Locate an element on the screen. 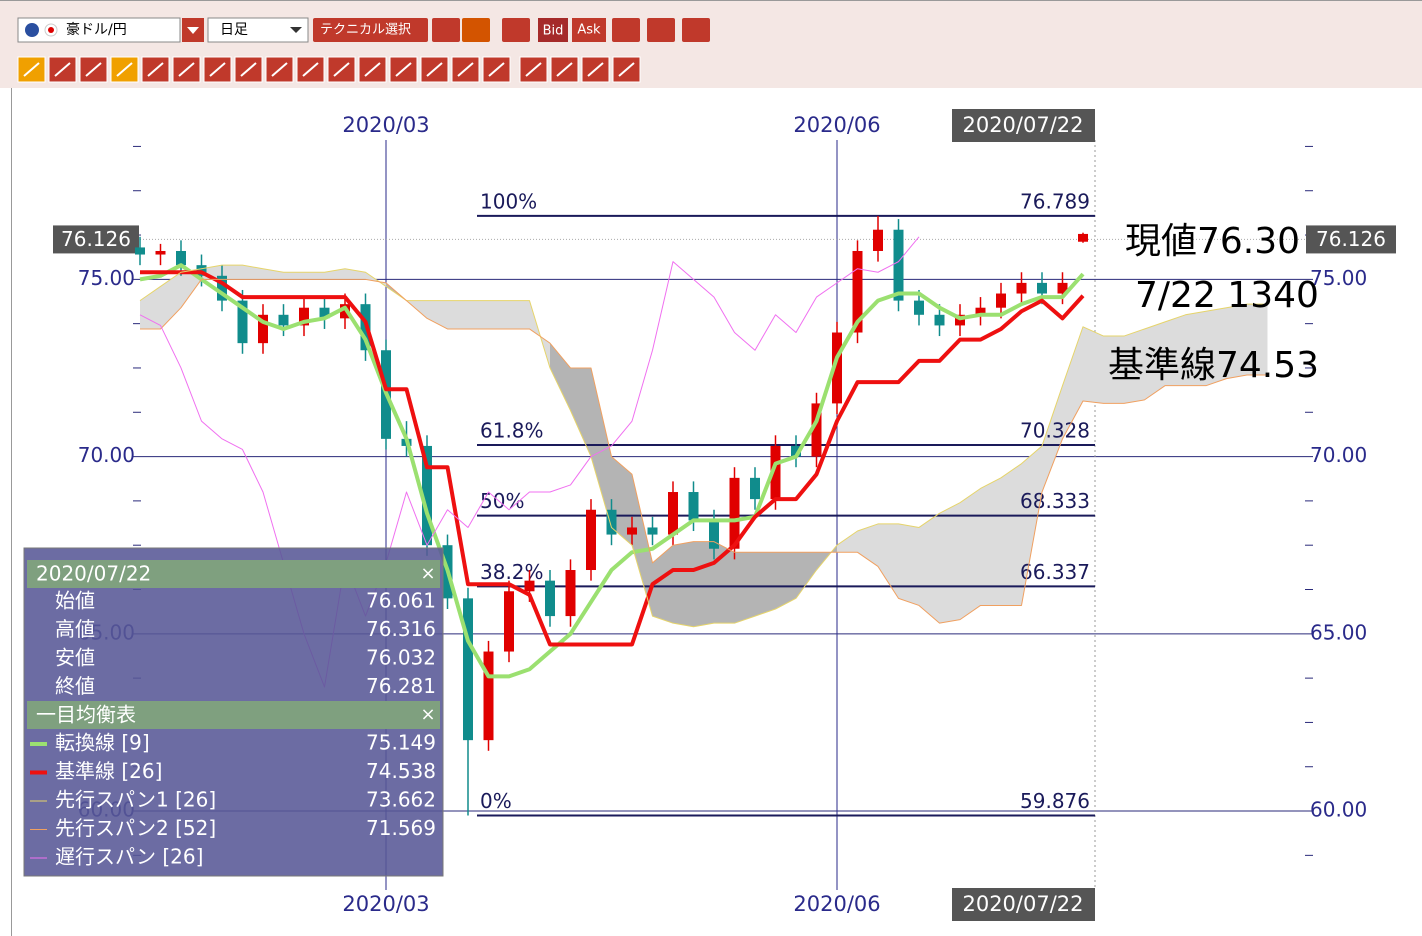 This screenshot has width=1422, height=936. x-tick-label: 2020/03 is located at coordinates (385, 125).